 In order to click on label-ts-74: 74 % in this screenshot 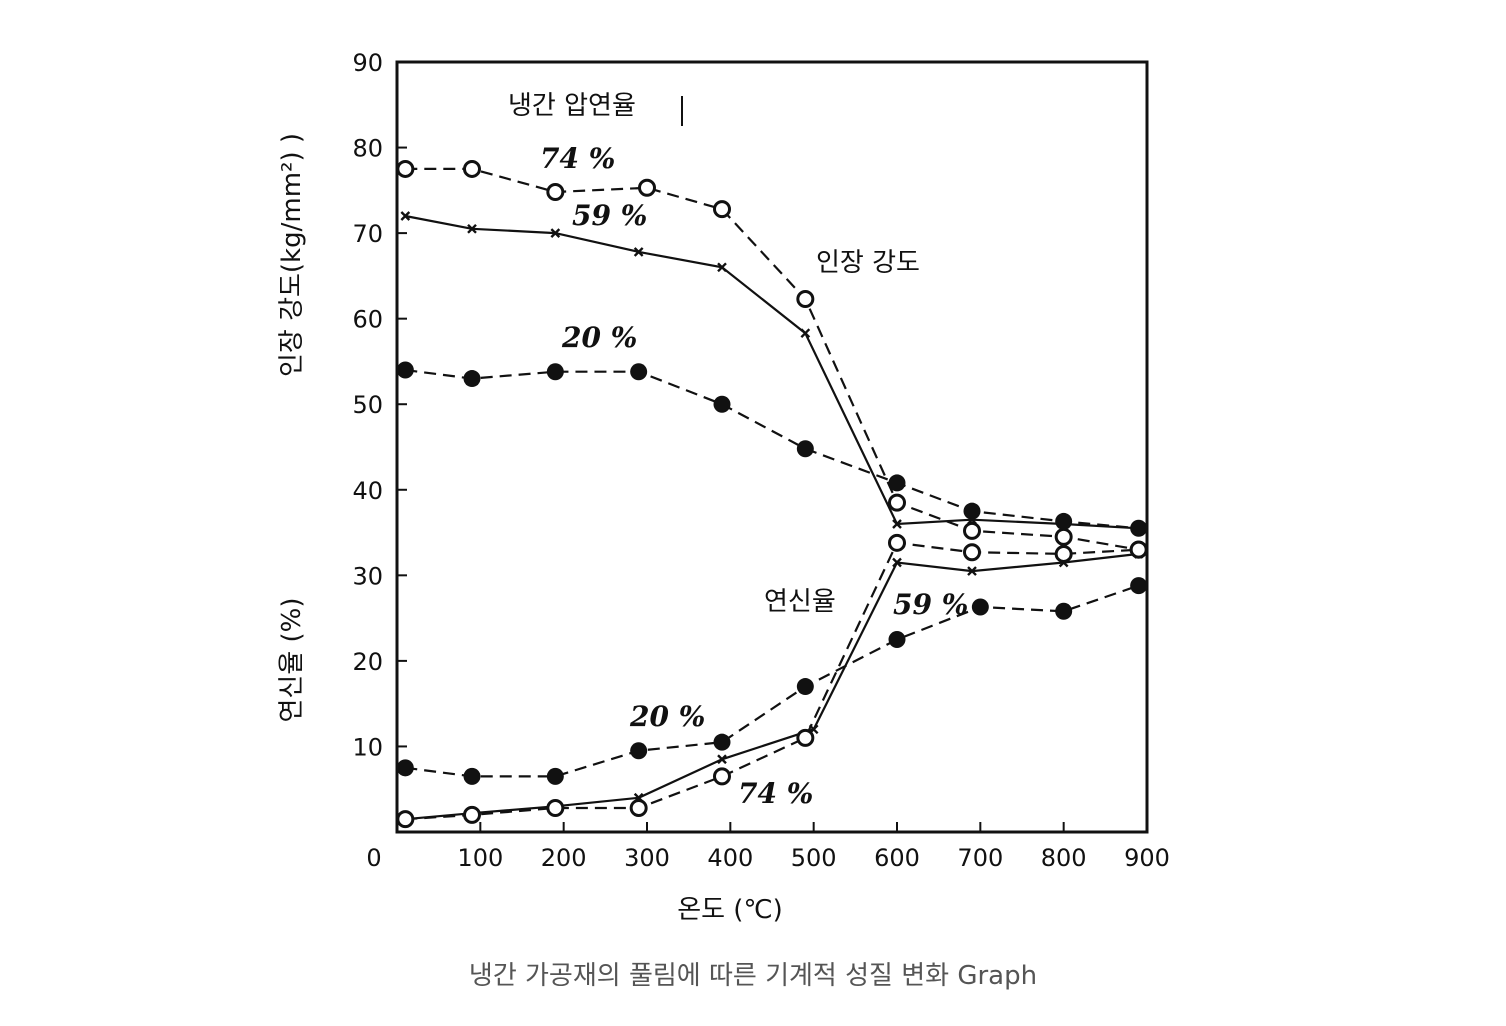, I will do `click(577, 158)`.